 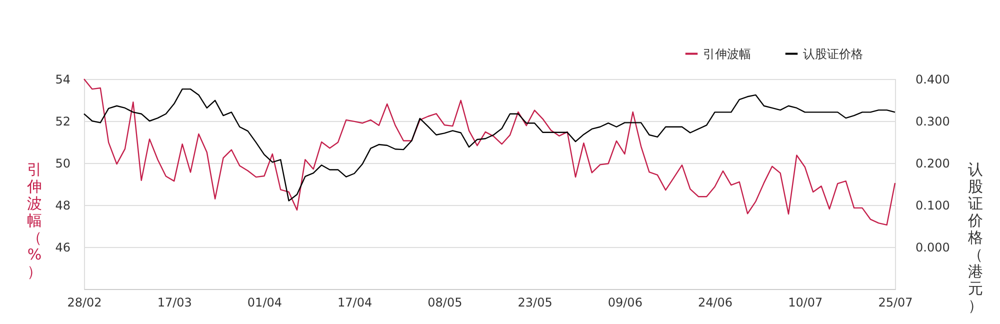 What do you see at coordinates (355, 303) in the screenshot?
I see `x-tick-label: 17/04` at bounding box center [355, 303].